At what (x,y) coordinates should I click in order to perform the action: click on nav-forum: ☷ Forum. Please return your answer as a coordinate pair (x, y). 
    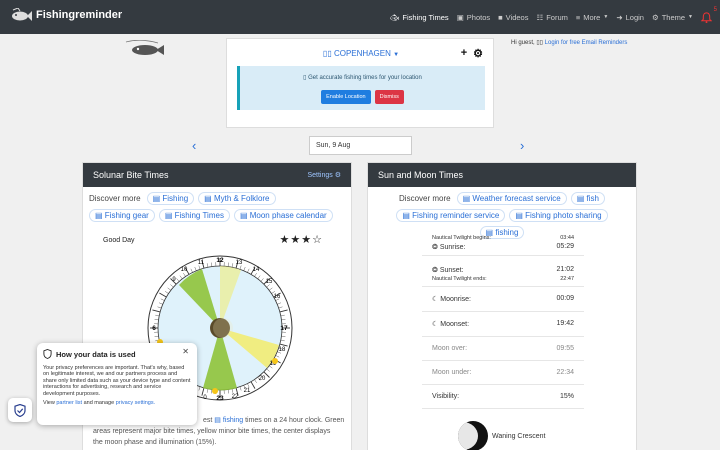
    Looking at the image, I should click on (551, 17).